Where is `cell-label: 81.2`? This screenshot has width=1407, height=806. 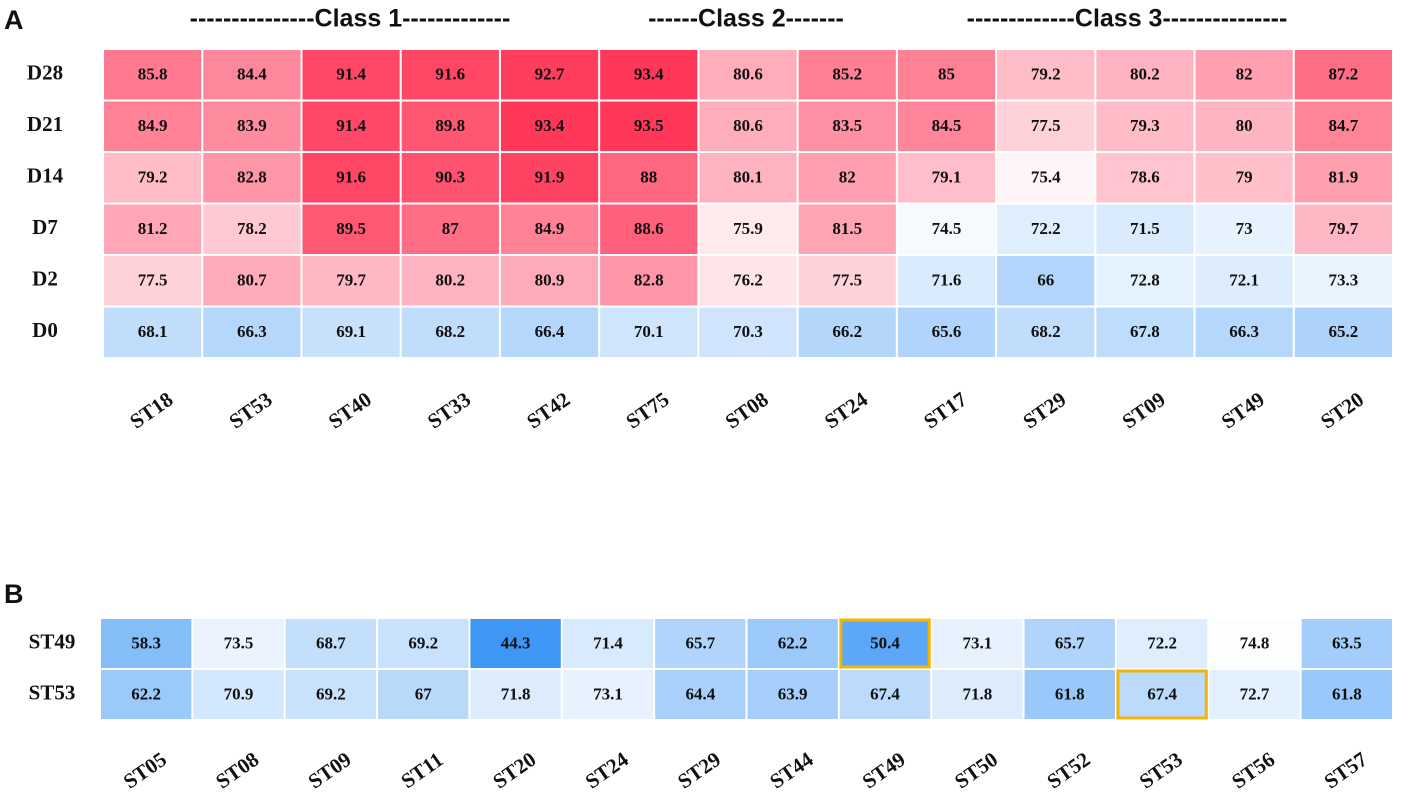 cell-label: 81.2 is located at coordinates (153, 228).